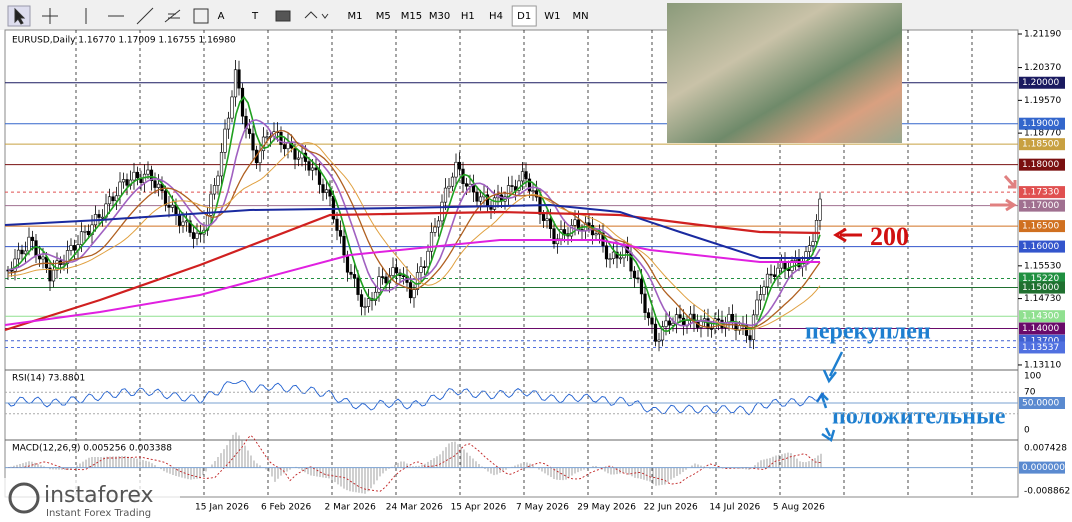 The width and height of the screenshot is (1072, 522). Describe the element at coordinates (1040, 165) in the screenshot. I see `level-label: 1.18000` at that location.